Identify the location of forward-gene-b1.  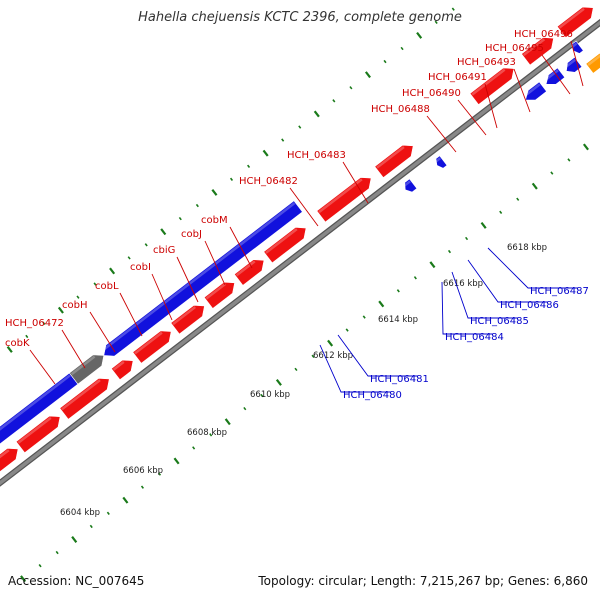
(394, 161).